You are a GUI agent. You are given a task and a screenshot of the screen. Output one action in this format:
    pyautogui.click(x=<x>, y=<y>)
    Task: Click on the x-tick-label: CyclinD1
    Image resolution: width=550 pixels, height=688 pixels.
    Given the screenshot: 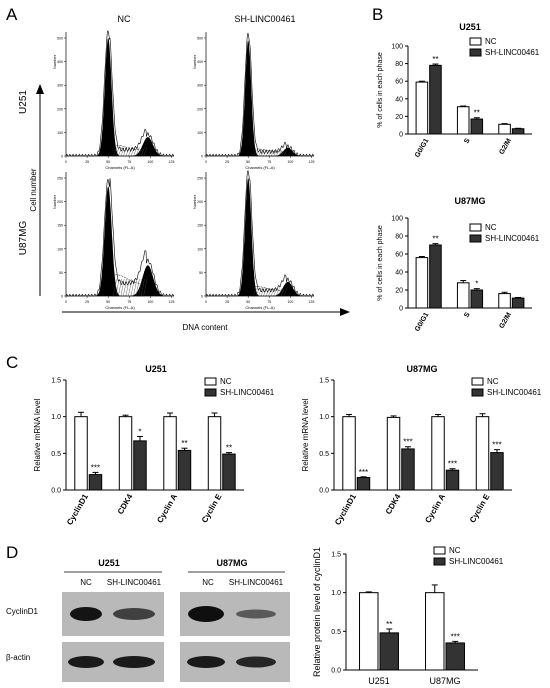 What is the action you would take?
    pyautogui.click(x=77, y=509)
    